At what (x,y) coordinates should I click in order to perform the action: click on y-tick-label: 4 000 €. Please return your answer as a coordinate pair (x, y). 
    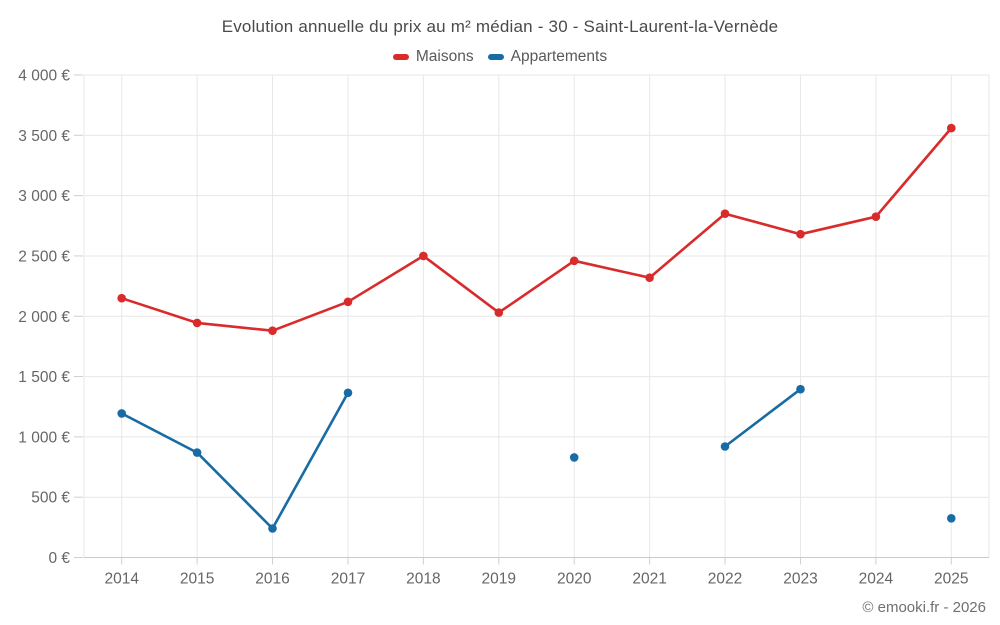
    Looking at the image, I should click on (44, 76).